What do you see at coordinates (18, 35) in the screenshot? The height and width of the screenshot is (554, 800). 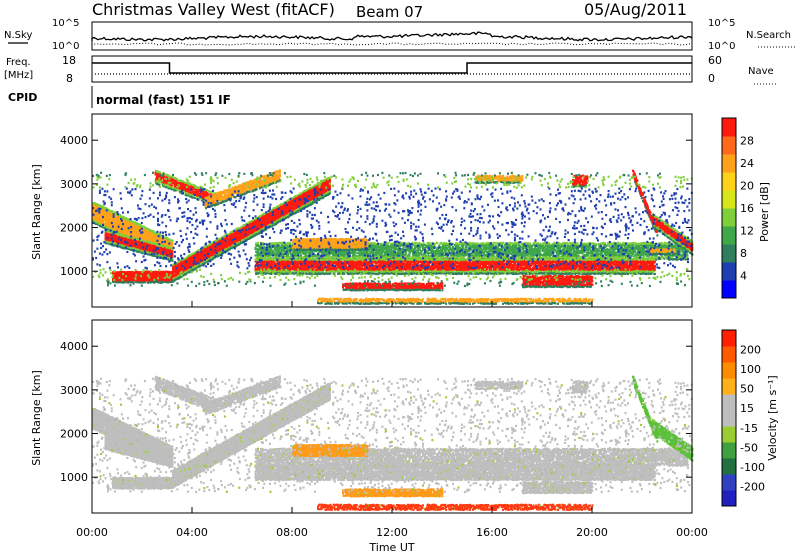 I see `nsky-label: N.Sky` at bounding box center [18, 35].